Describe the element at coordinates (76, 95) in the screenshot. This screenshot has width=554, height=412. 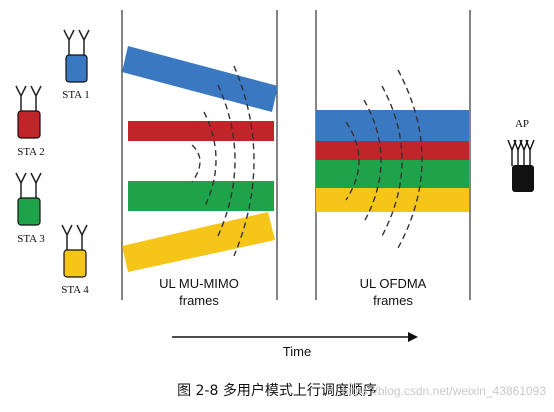
I see `station-1-label: STA 1` at that location.